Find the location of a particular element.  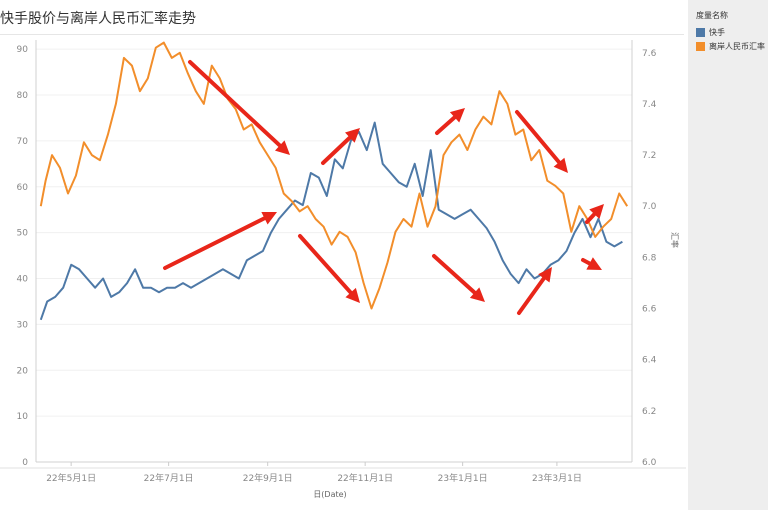

y-left-tick-70: 70 is located at coordinates (23, 142).